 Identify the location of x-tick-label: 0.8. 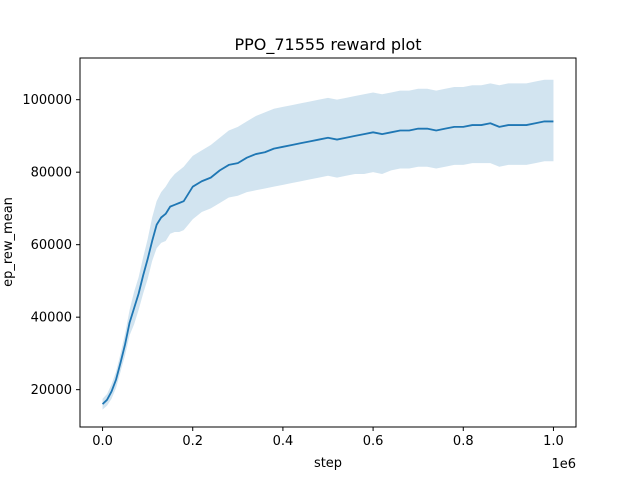
(463, 441).